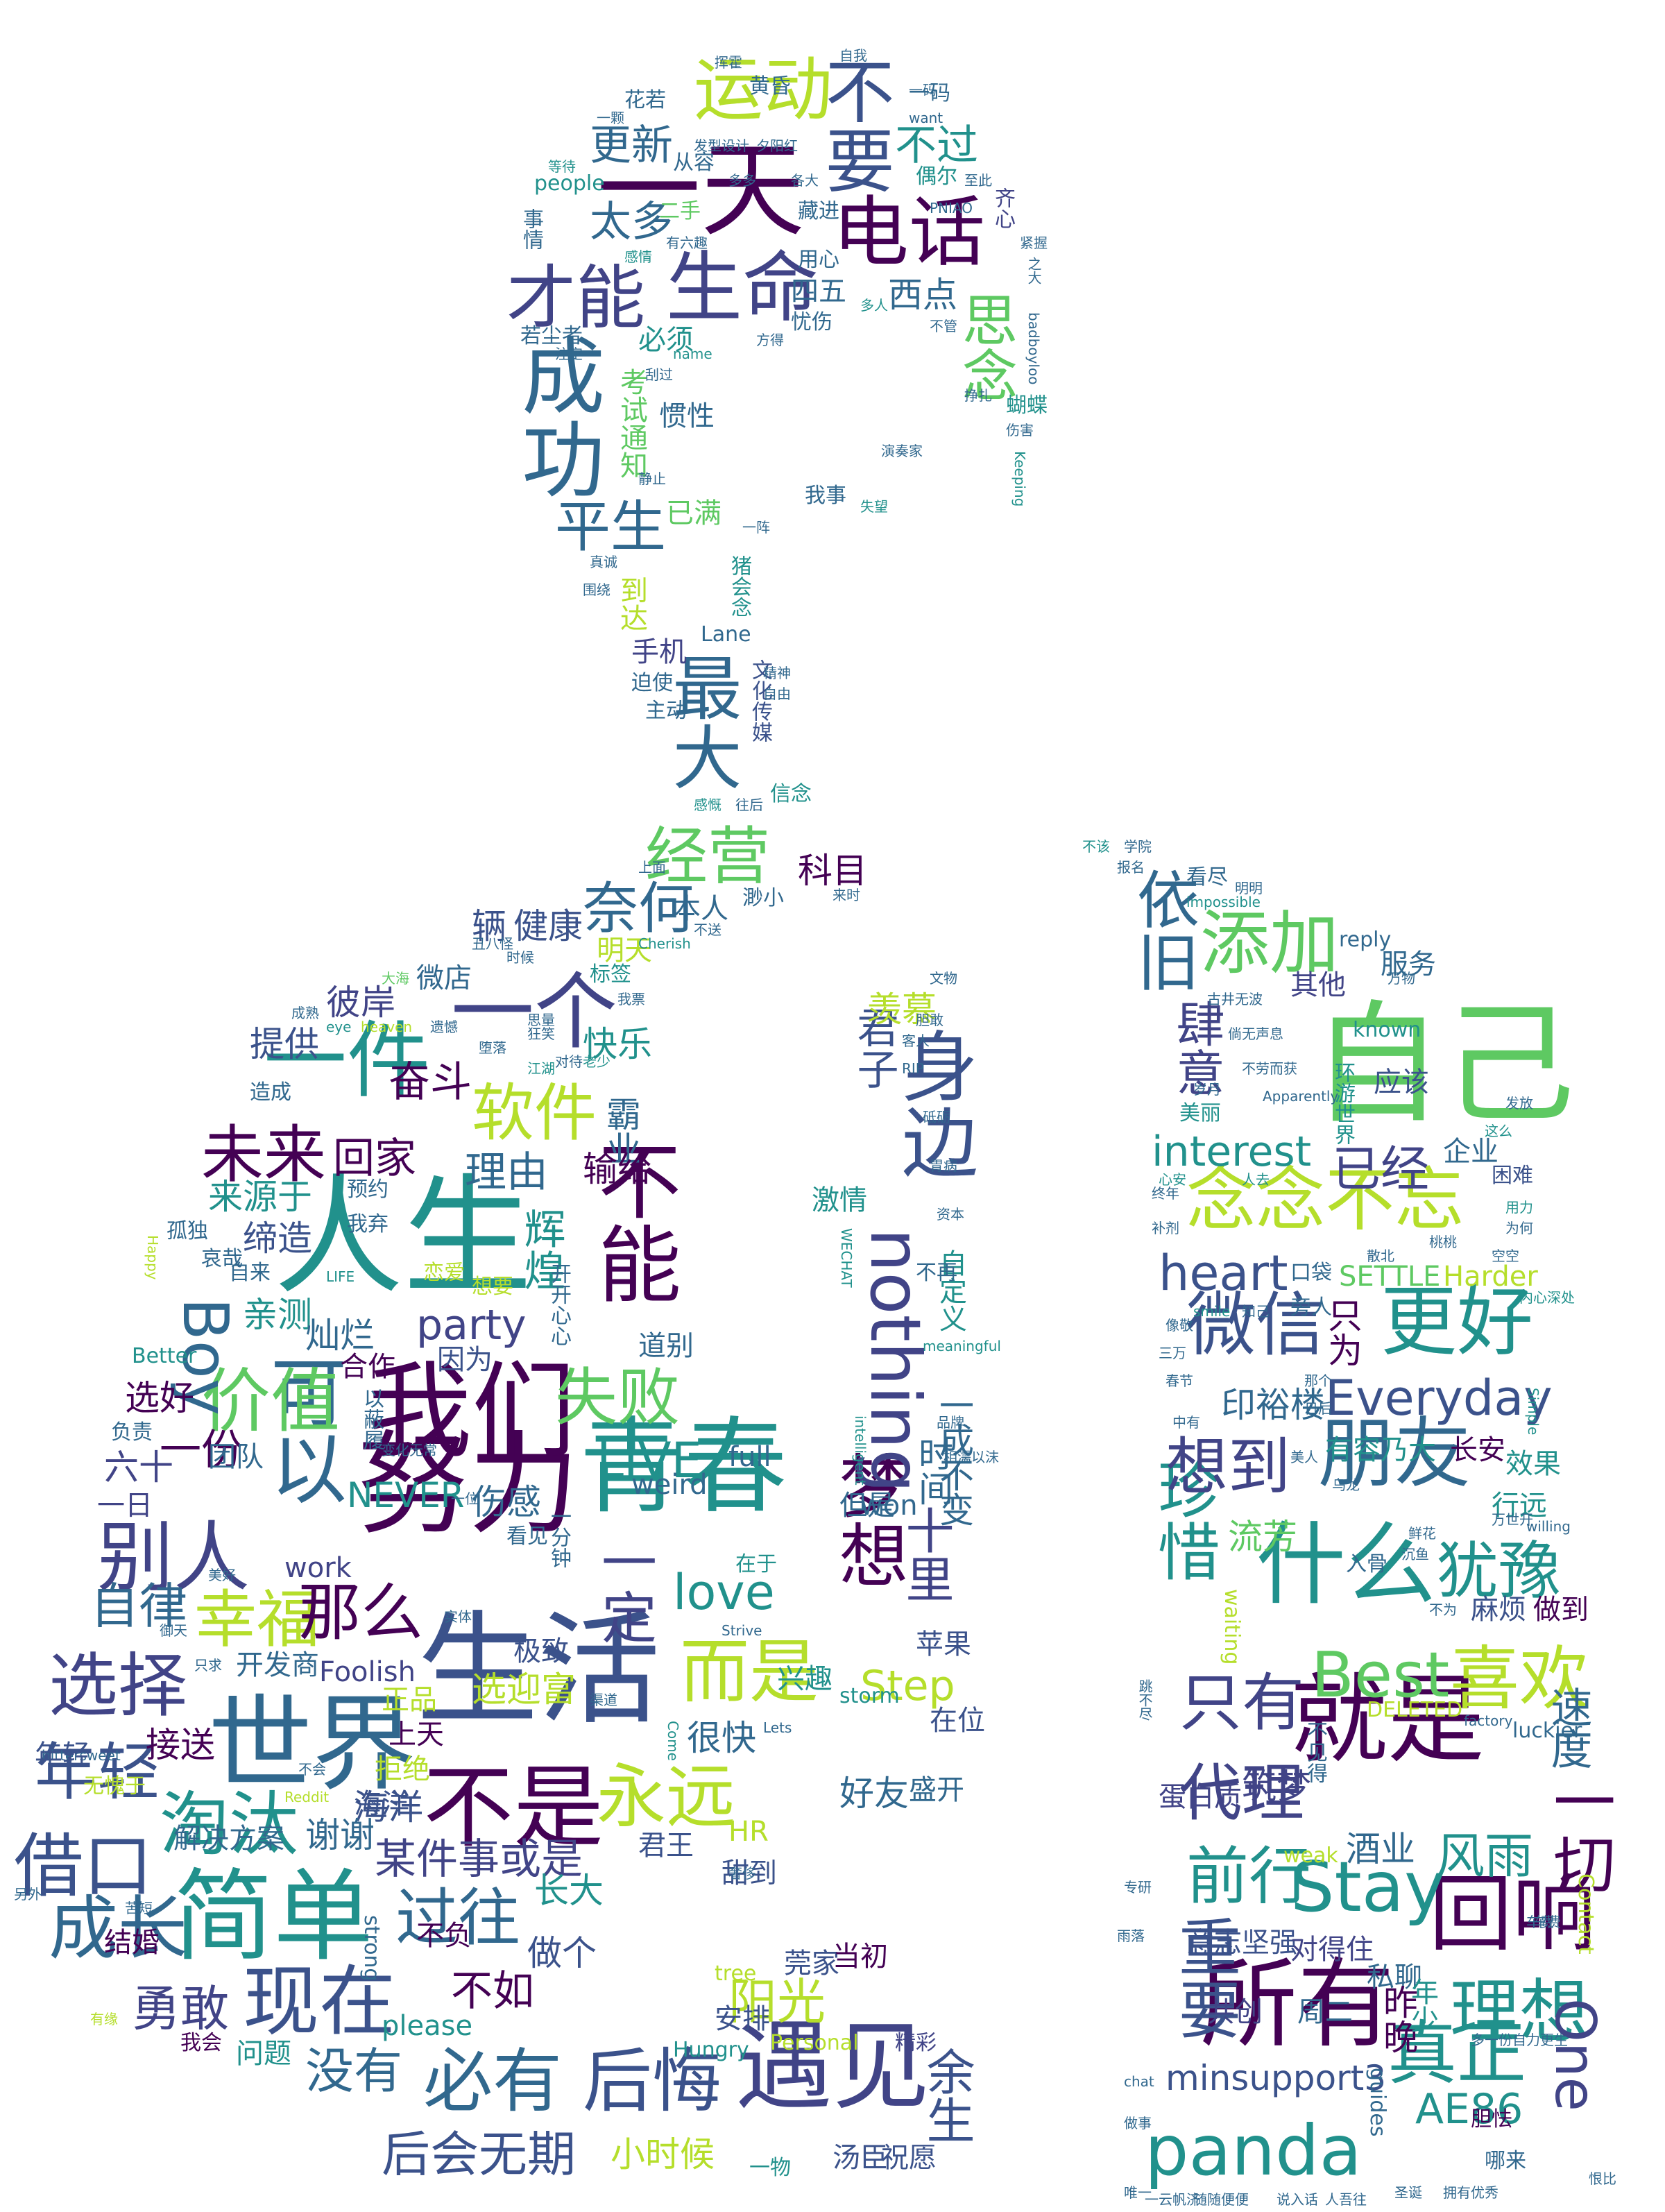  What do you see at coordinates (1131, 868) in the screenshot?
I see `word-w377: 报名` at bounding box center [1131, 868].